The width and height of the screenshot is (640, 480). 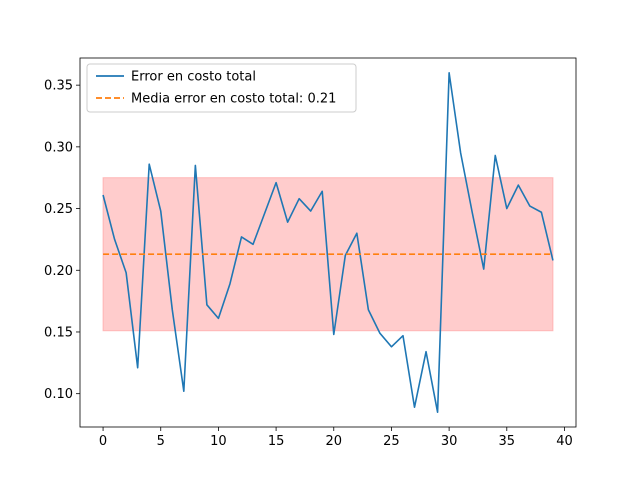 What do you see at coordinates (58, 394) in the screenshot?
I see `y-tick-label: 0.10` at bounding box center [58, 394].